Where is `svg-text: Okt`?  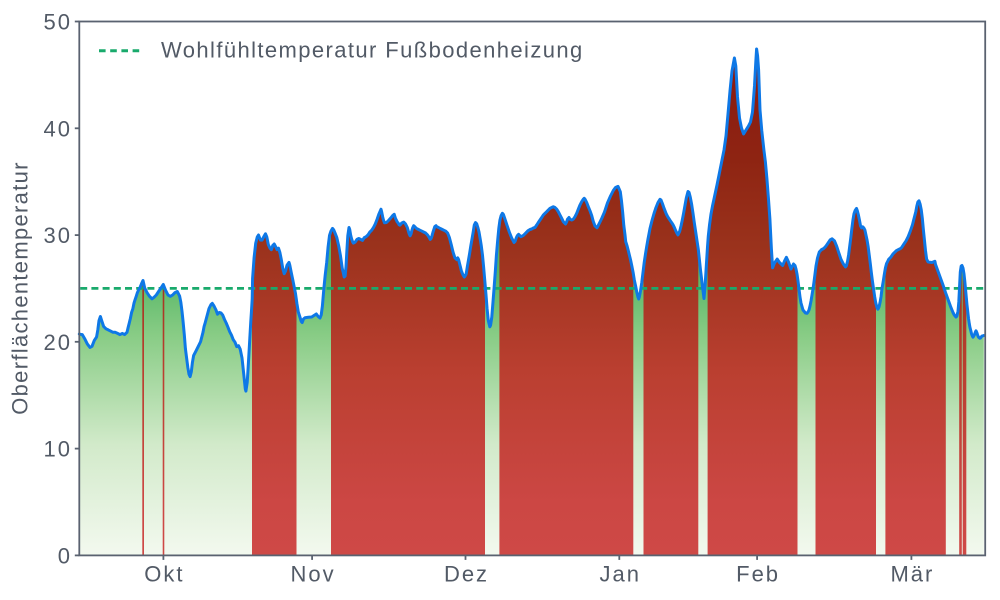 svg-text: Okt is located at coordinates (164, 574).